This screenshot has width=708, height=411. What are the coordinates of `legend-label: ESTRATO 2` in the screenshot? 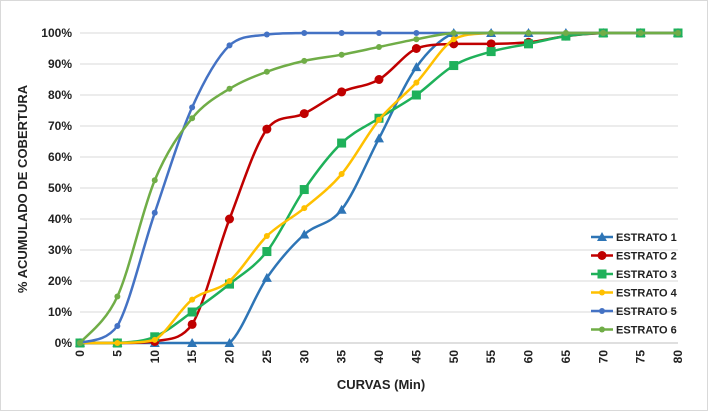 It's located at (646, 257).